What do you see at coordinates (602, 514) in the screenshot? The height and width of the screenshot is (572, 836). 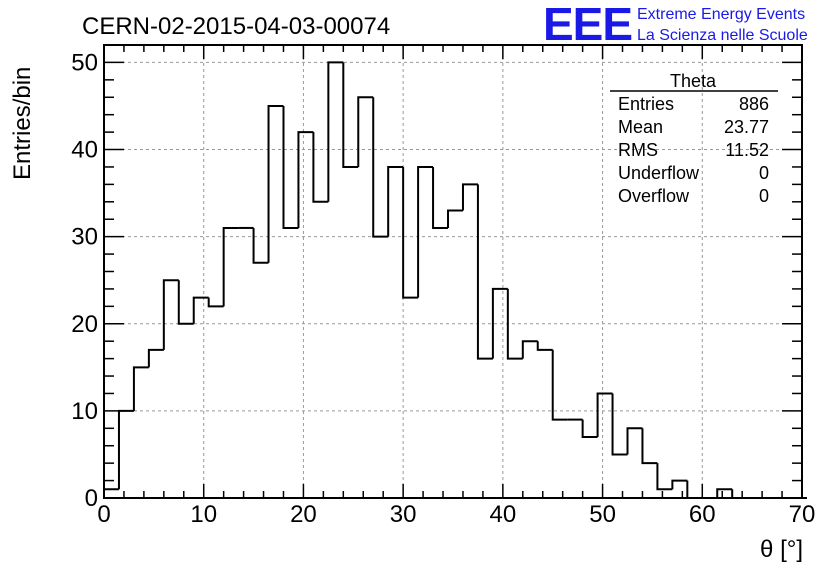 I see `x-tick-label: 50` at bounding box center [602, 514].